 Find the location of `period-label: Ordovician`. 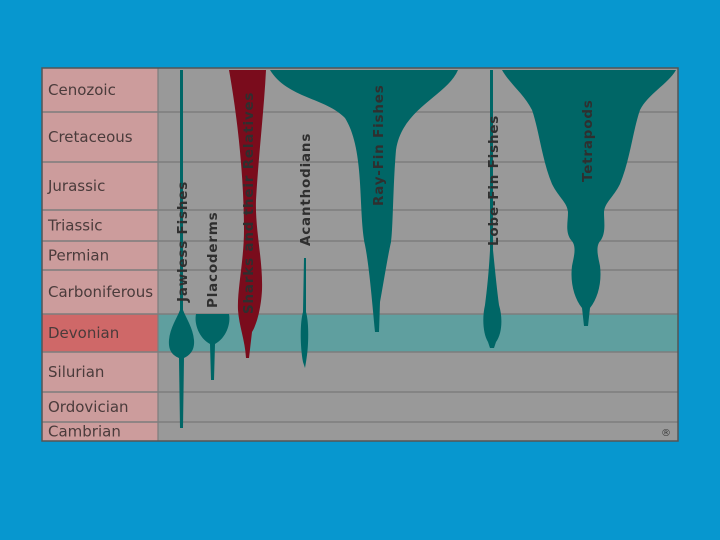

period-label: Ordovician is located at coordinates (88, 407).